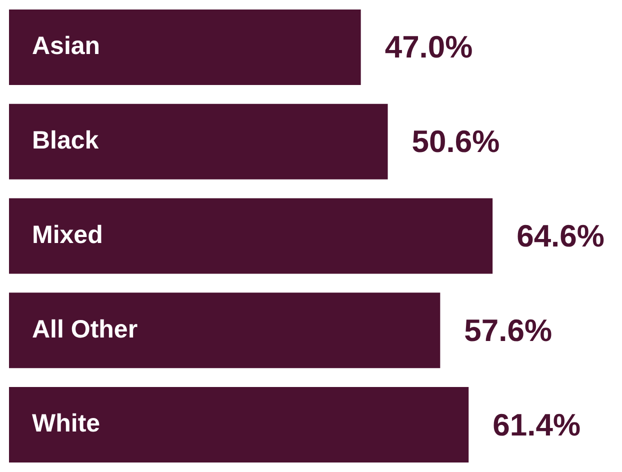 The height and width of the screenshot is (472, 622). I want to click on data-label: 64.6%, so click(560, 236).